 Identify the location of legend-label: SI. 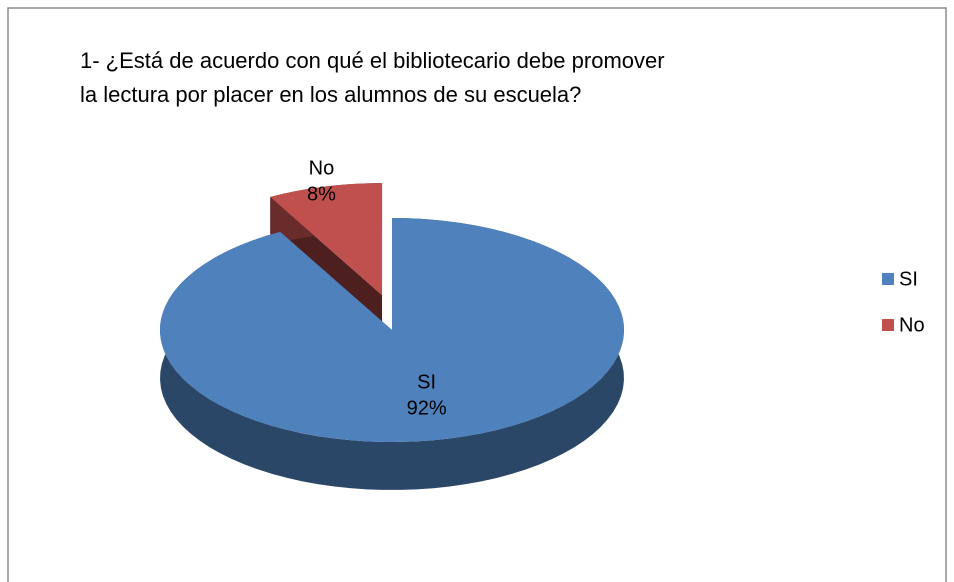
(908, 279).